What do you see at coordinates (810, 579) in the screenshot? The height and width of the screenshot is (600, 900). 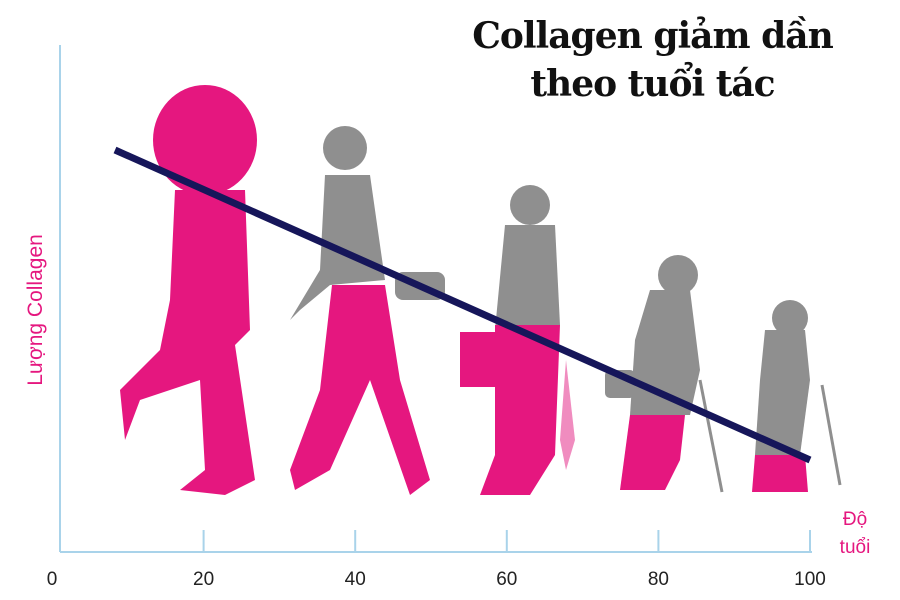 I see `x-tick-label: 100` at bounding box center [810, 579].